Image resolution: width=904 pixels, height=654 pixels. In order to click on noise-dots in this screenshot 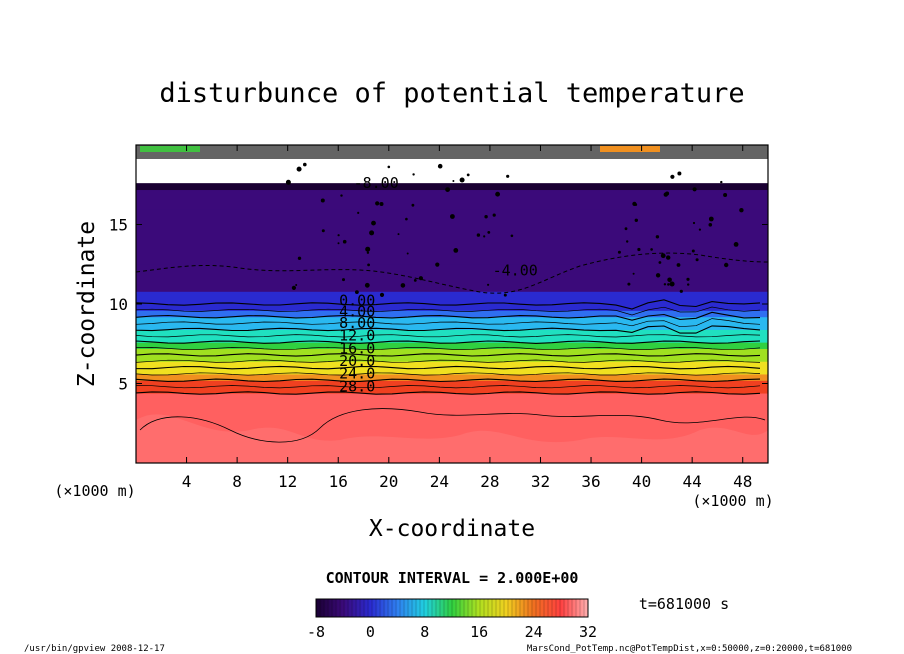, I will do `click(514, 229)`.